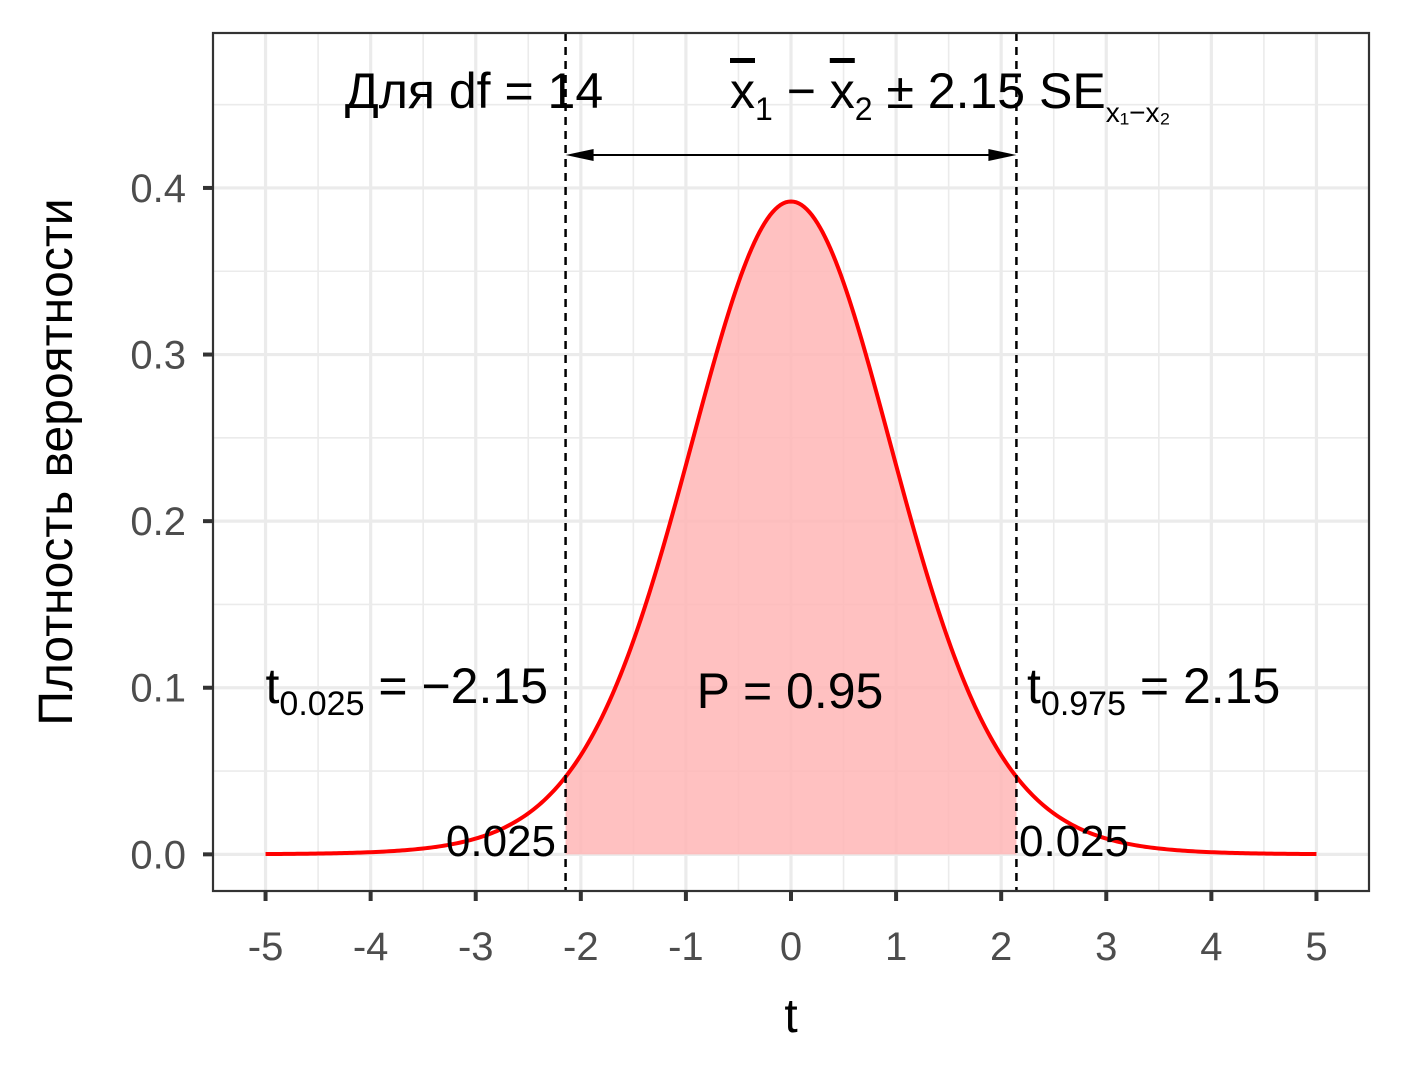 The height and width of the screenshot is (1080, 1404). I want to click on left-tail-probability: 0.025, so click(501, 841).